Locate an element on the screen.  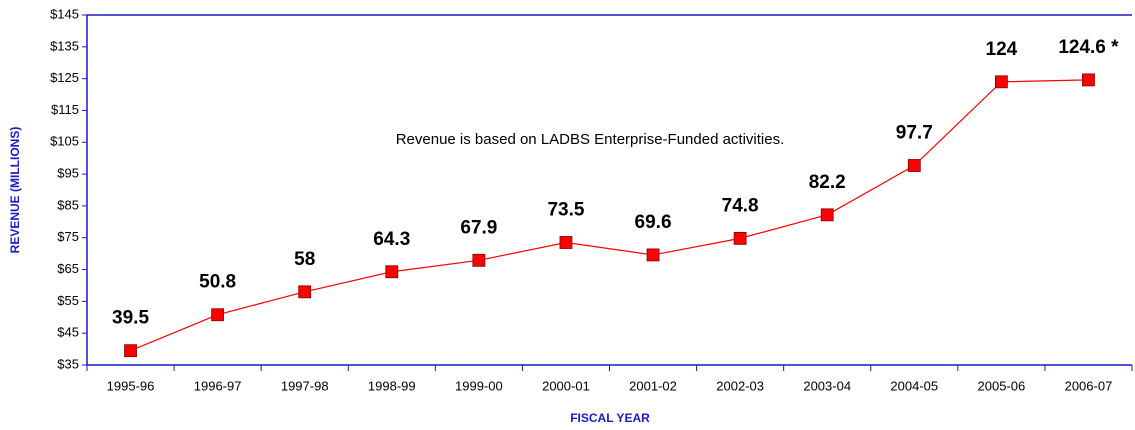
y-tick-label: $135 is located at coordinates (64, 45).